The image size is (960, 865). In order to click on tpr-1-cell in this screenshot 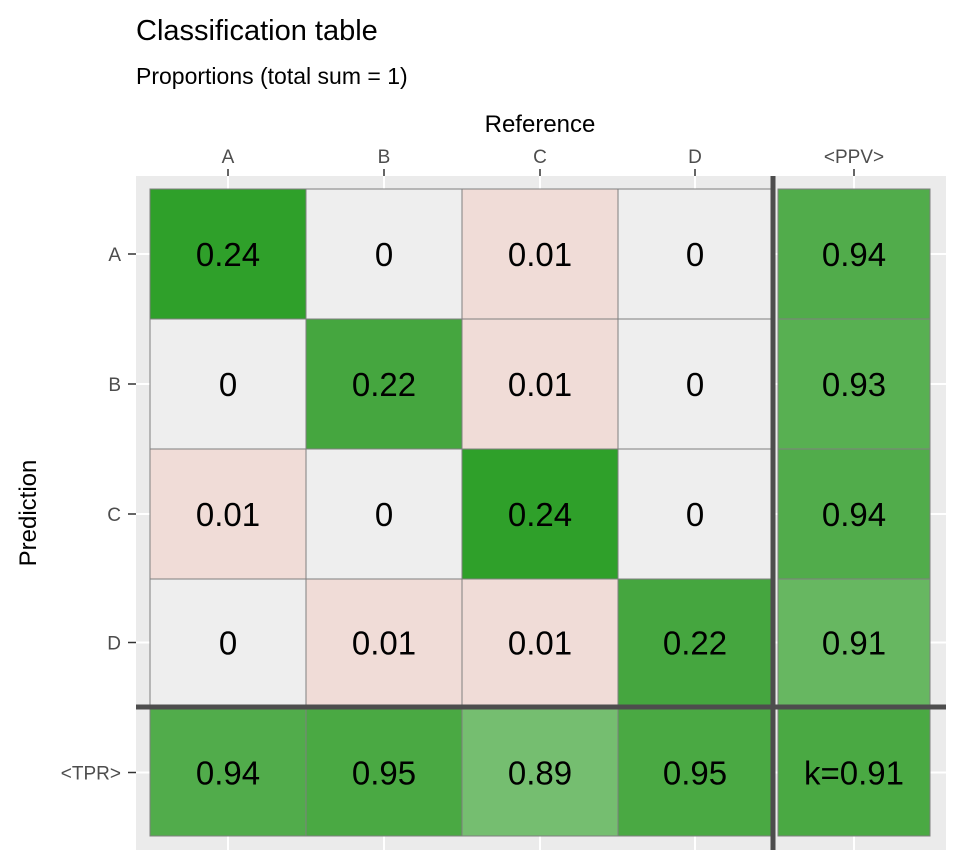, I will do `click(384, 772)`.